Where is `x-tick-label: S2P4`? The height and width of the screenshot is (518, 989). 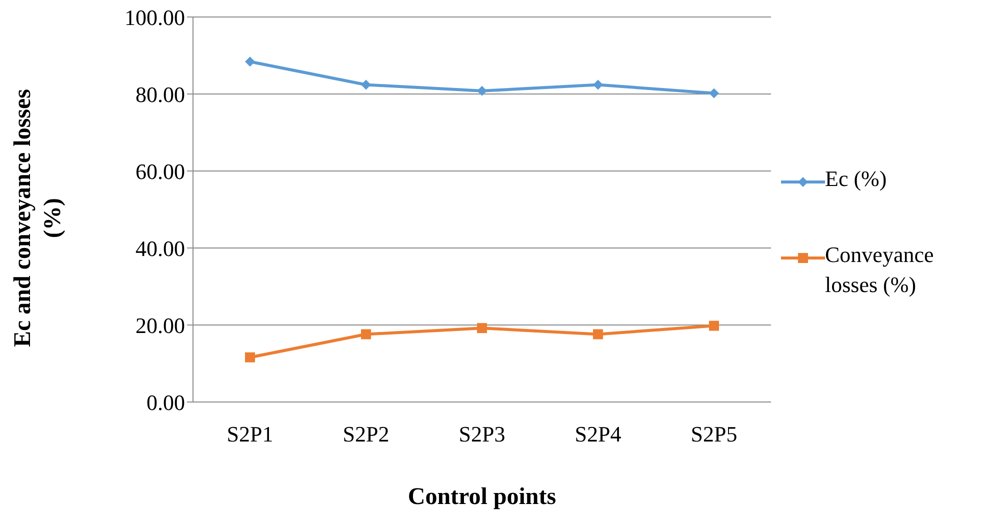 x-tick-label: S2P4 is located at coordinates (598, 434).